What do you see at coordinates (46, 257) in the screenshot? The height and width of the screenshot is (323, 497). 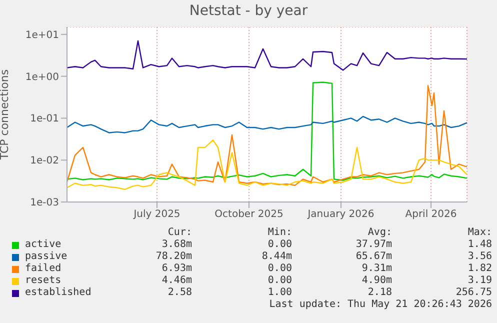 I see `legend-label: passive` at bounding box center [46, 257].